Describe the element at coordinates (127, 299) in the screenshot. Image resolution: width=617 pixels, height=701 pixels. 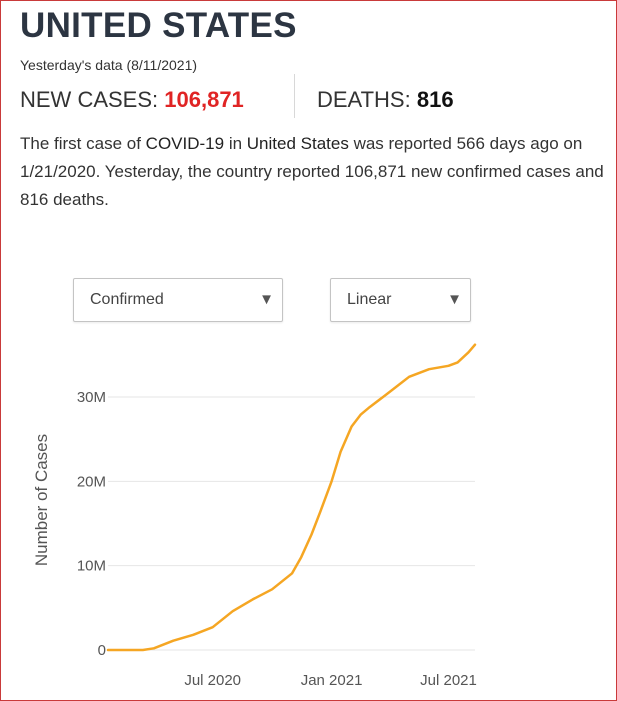
I see `metric-select-value: Confirmed` at that location.